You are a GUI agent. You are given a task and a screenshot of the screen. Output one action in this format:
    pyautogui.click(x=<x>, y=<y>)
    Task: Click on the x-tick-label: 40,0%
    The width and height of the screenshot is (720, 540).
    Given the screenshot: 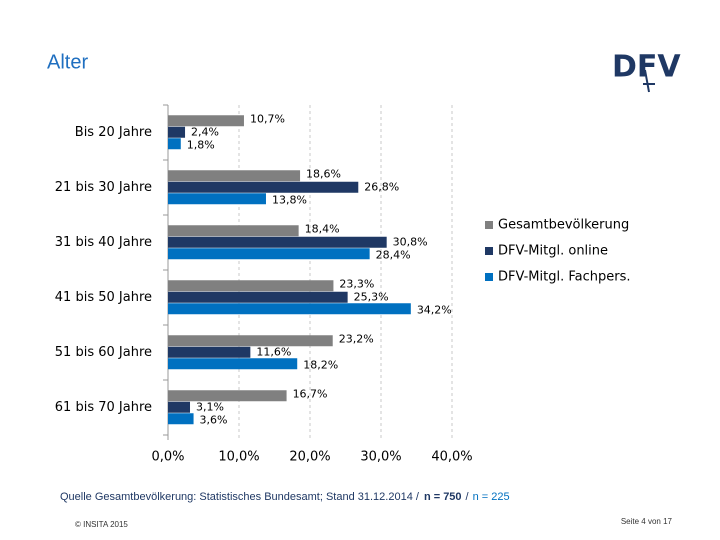 What is the action you would take?
    pyautogui.click(x=451, y=457)
    